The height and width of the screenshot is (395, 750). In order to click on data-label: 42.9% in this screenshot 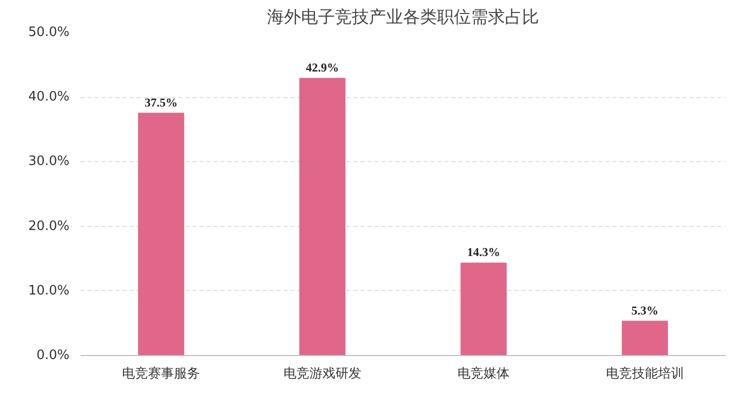, I will do `click(322, 67)`.